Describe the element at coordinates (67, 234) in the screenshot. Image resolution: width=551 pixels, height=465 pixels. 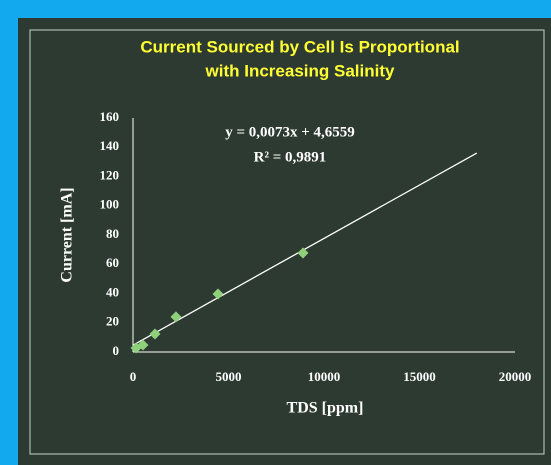
I see `y-axis-label: Current [mA]` at that location.